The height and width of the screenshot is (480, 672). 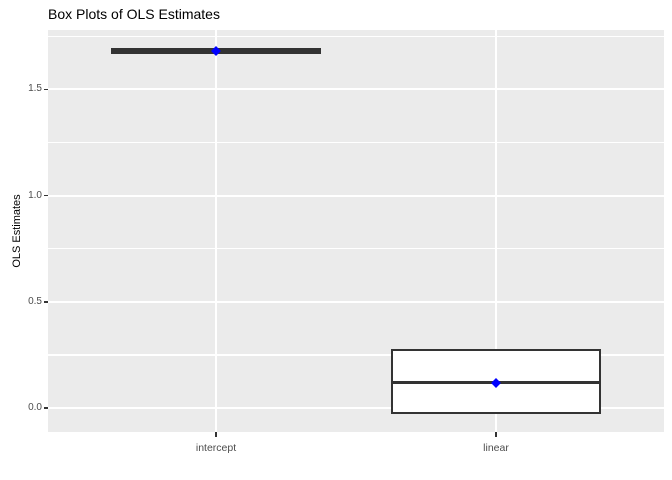 What do you see at coordinates (496, 448) in the screenshot?
I see `x-tick-label-linear: linear` at bounding box center [496, 448].